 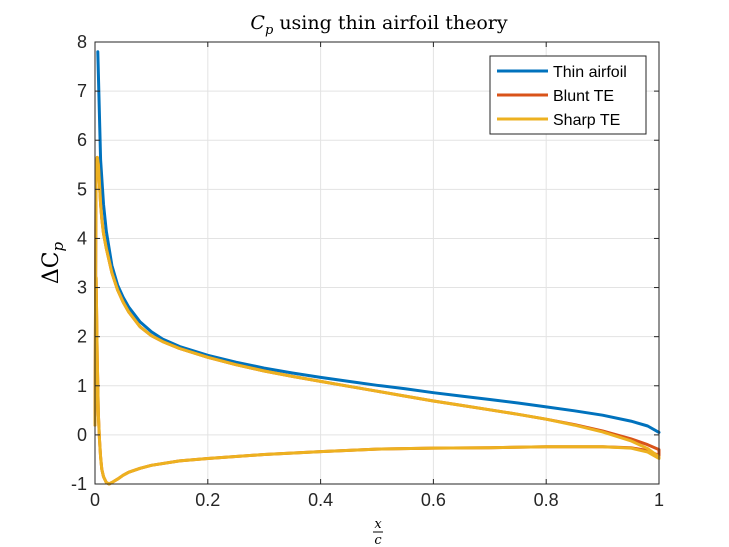 I want to click on legend: Thin airfoil Blunt TE Sharp TE, so click(x=568, y=95).